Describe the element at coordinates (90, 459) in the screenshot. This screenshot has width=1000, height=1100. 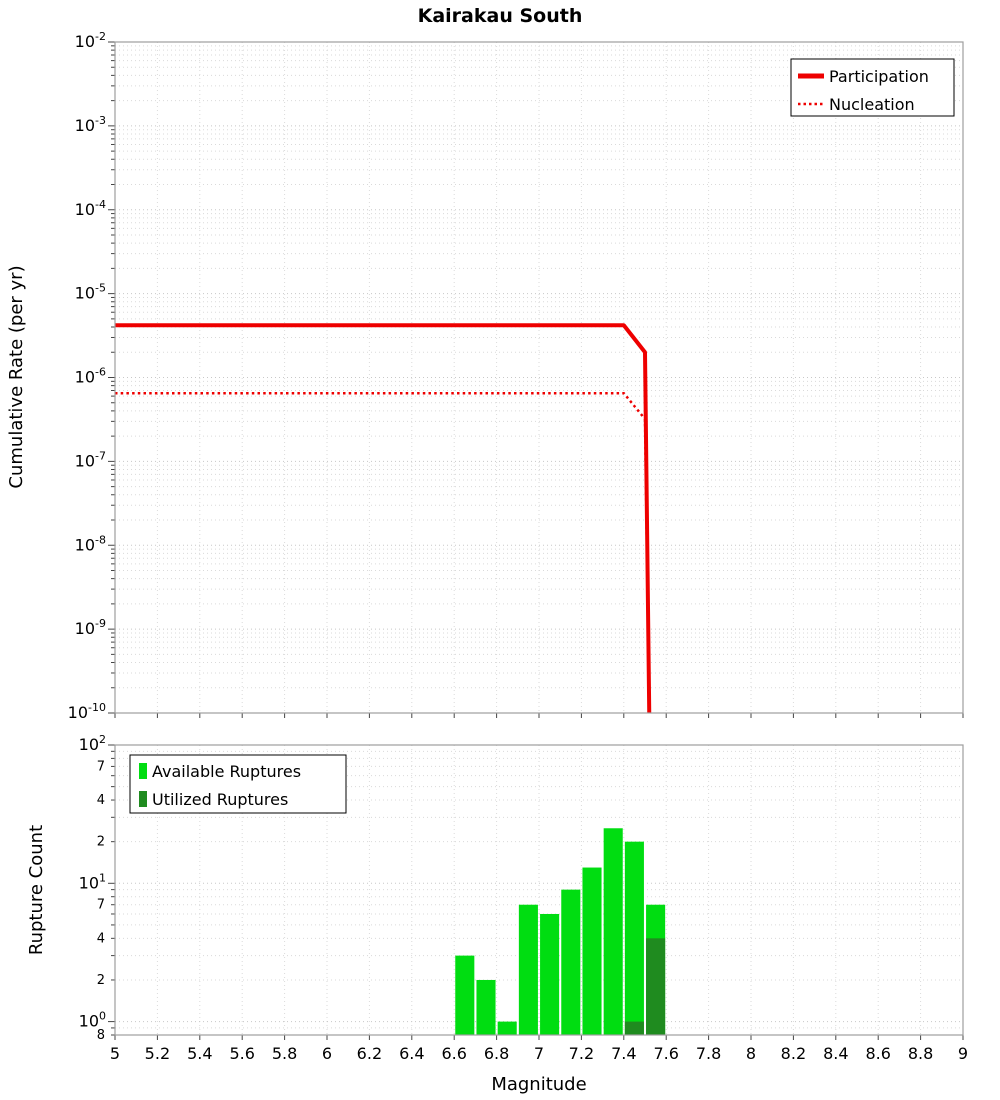
I see `svg-text: 10⁻⁷` at that location.